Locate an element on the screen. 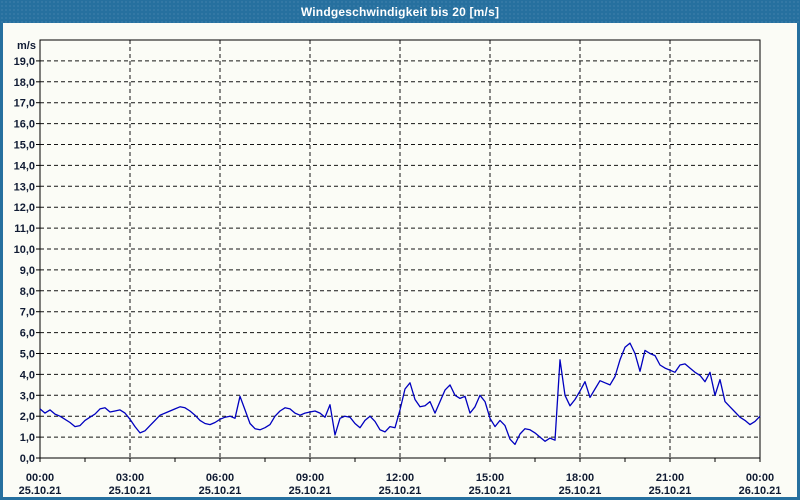  svg-text: 19,0 is located at coordinates (24, 62).